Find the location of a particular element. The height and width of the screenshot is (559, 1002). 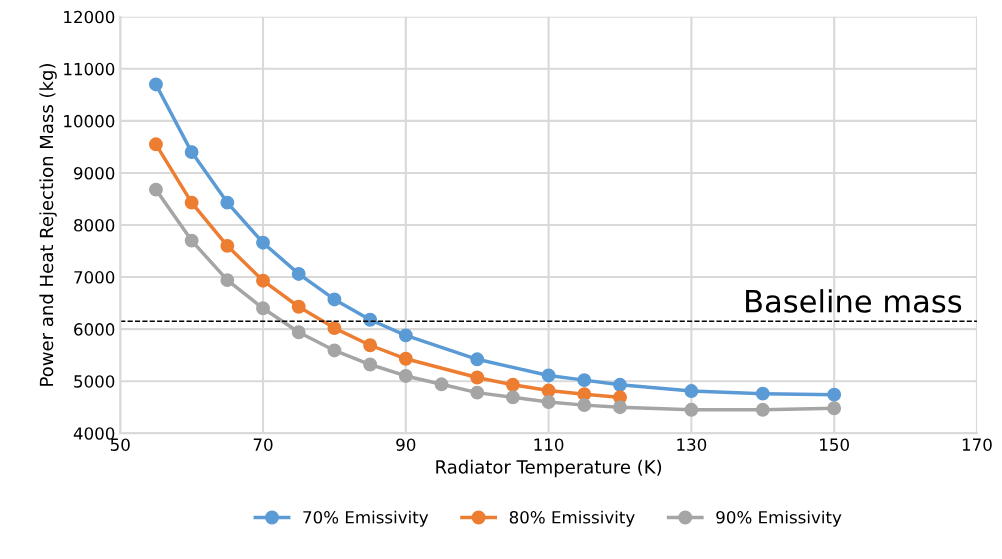

x-tick-label: 170 is located at coordinates (977, 444).